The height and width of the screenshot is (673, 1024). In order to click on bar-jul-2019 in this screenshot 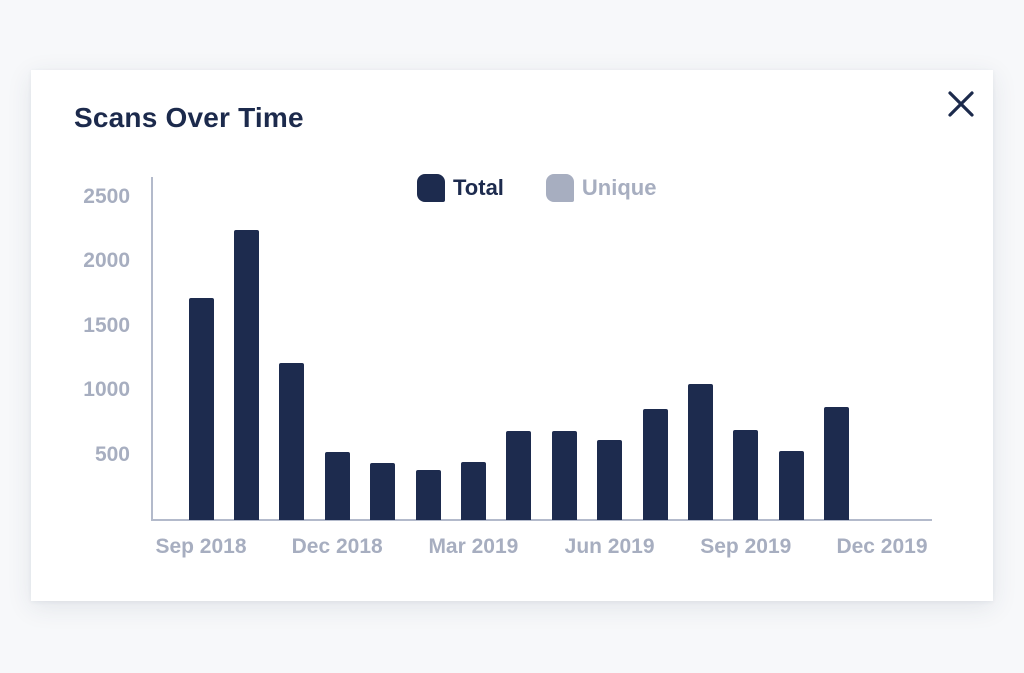, I will do `click(655, 464)`.